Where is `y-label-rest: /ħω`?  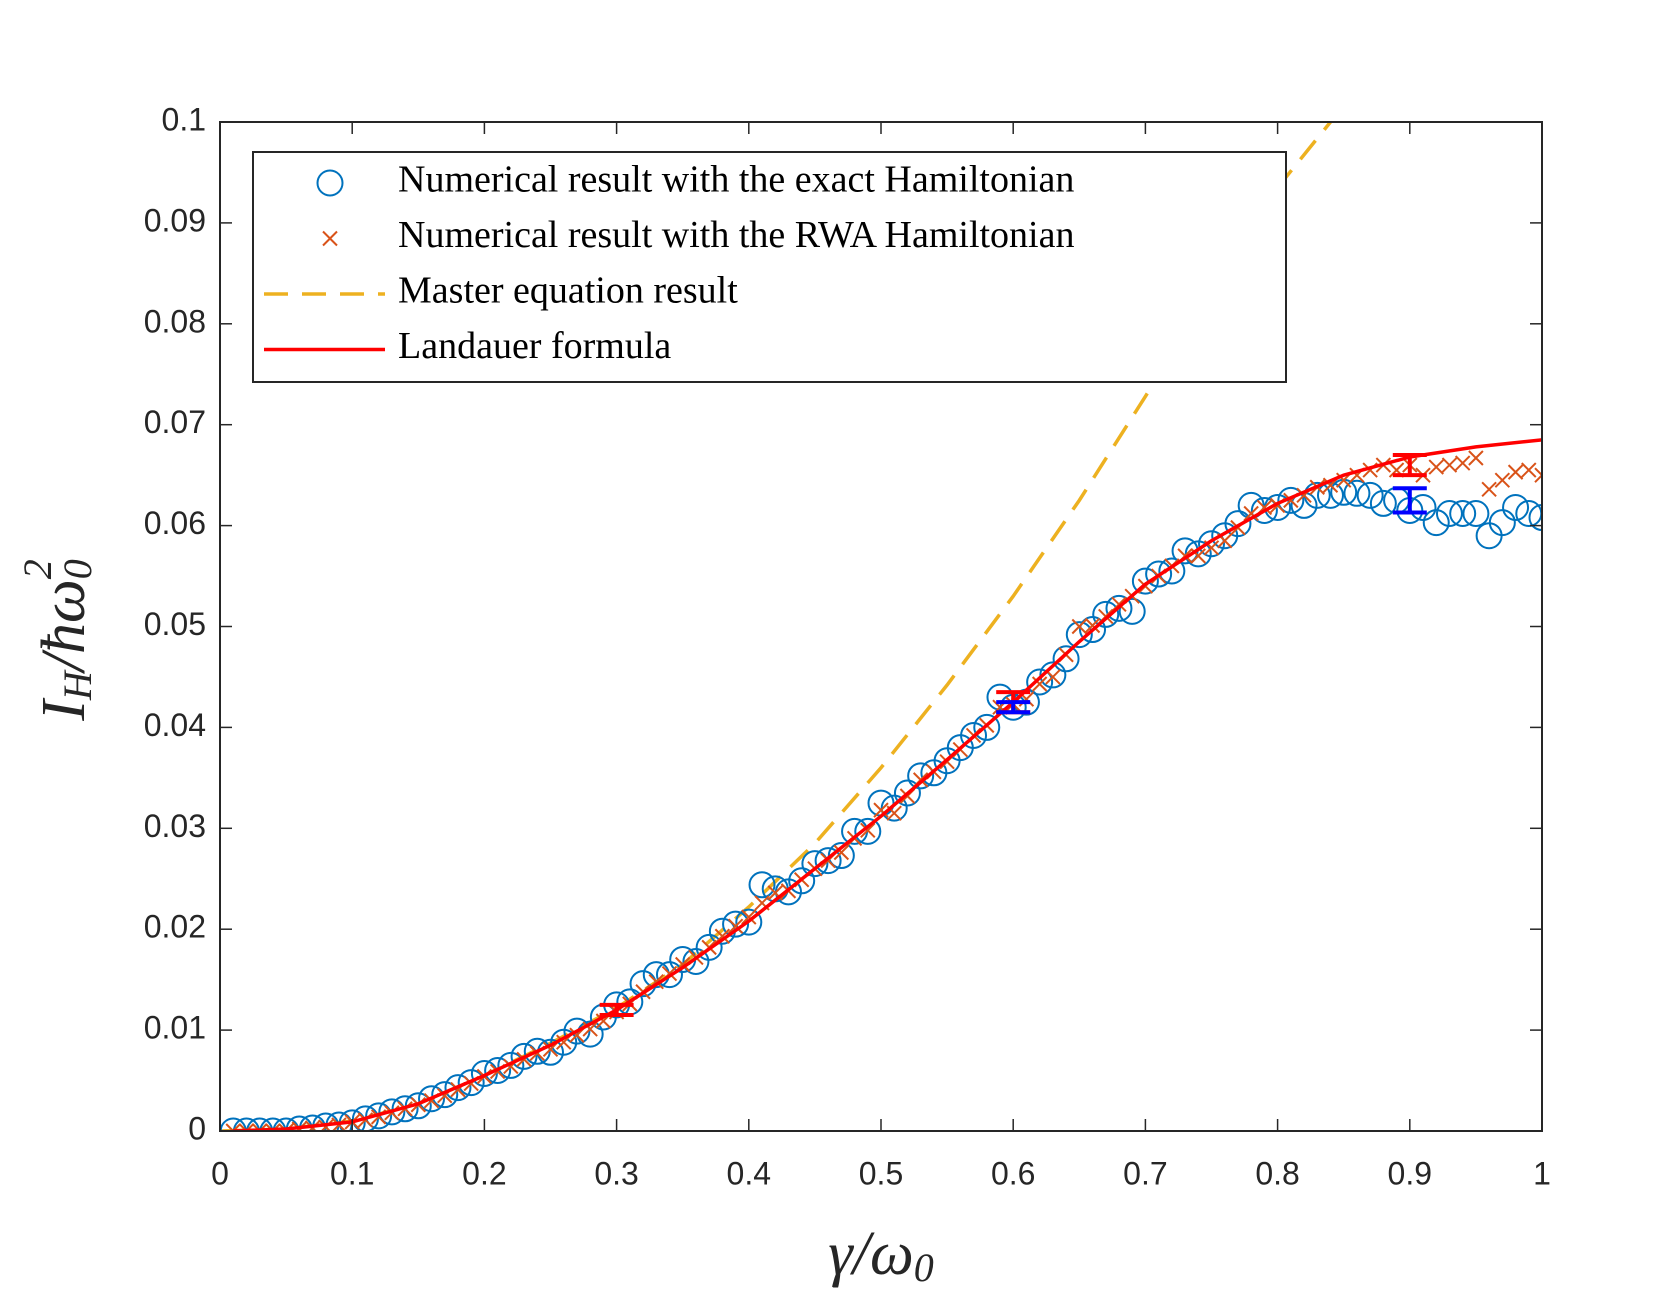
y-label-rest: /ħω is located at coordinates (64, 626).